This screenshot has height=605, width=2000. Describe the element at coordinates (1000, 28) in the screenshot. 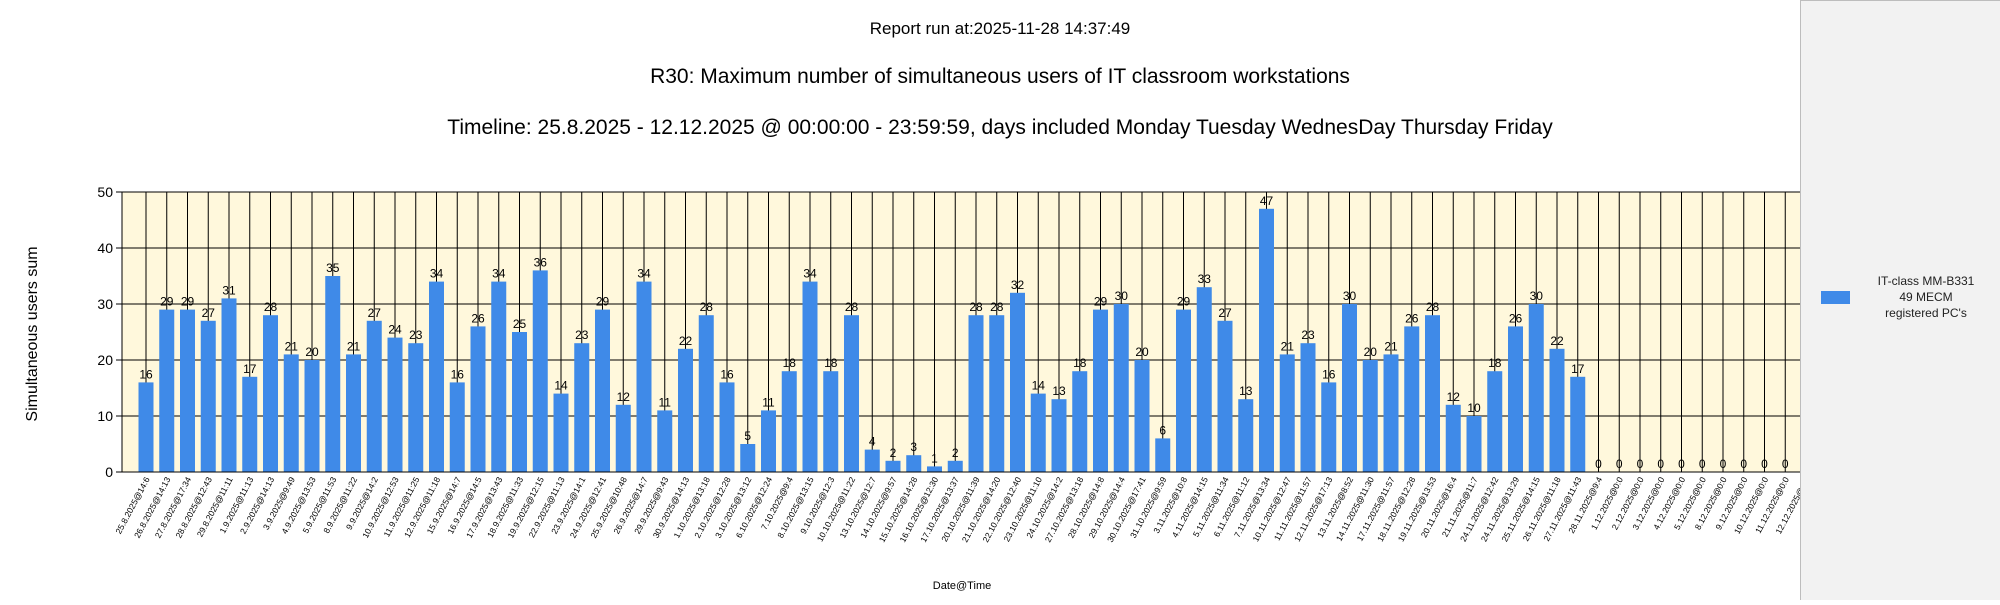

I see `report-run-text: Report run at:2025-11-28 14:37:49` at that location.